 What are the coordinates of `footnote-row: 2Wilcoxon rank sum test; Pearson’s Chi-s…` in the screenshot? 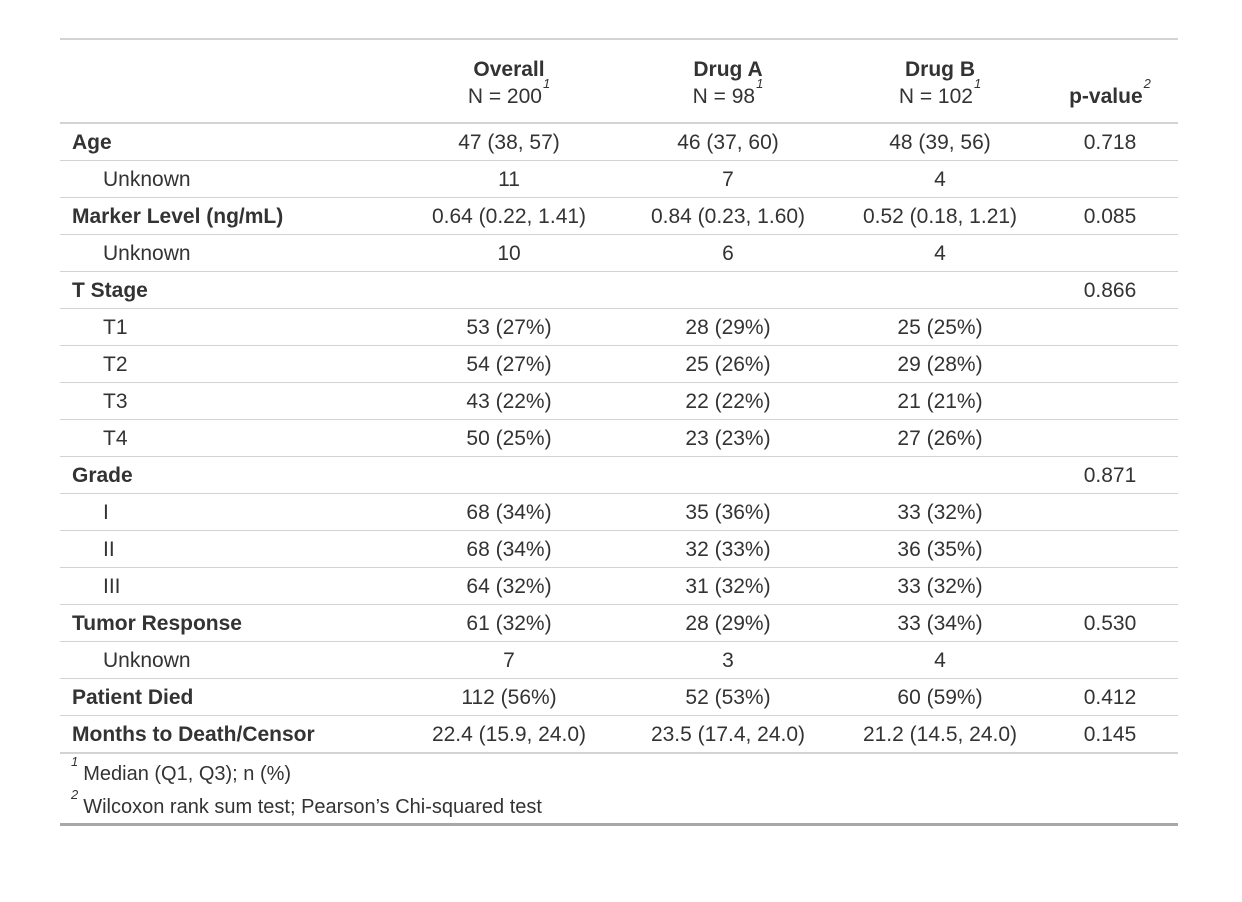 It's located at (619, 806).